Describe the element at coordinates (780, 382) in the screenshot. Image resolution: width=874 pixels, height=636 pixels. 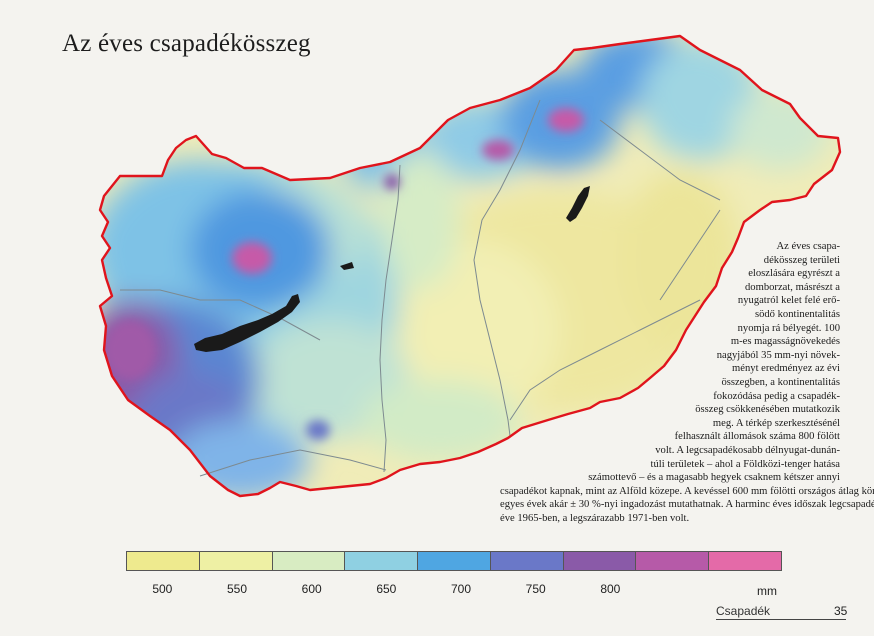
I see `body-line: összegben, a kontinentalitás` at that location.